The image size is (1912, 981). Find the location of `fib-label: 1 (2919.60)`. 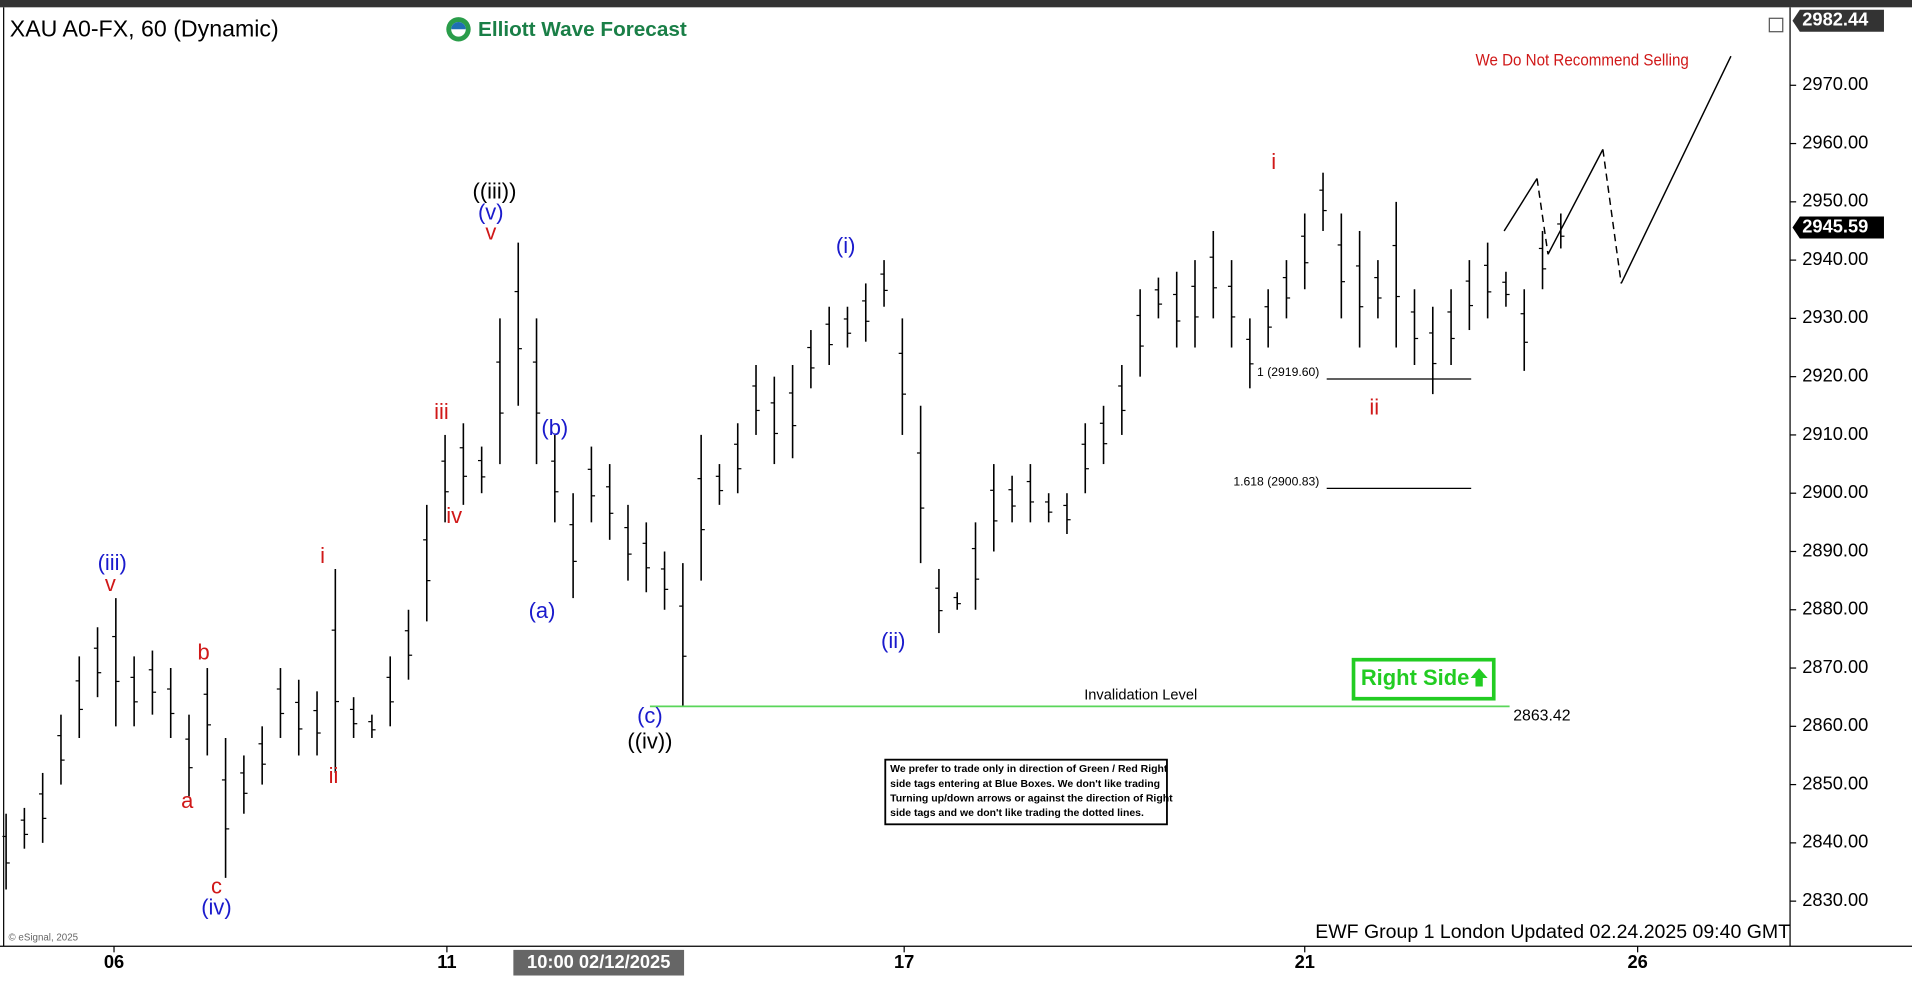

fib-label: 1 (2919.60) is located at coordinates (1288, 372).